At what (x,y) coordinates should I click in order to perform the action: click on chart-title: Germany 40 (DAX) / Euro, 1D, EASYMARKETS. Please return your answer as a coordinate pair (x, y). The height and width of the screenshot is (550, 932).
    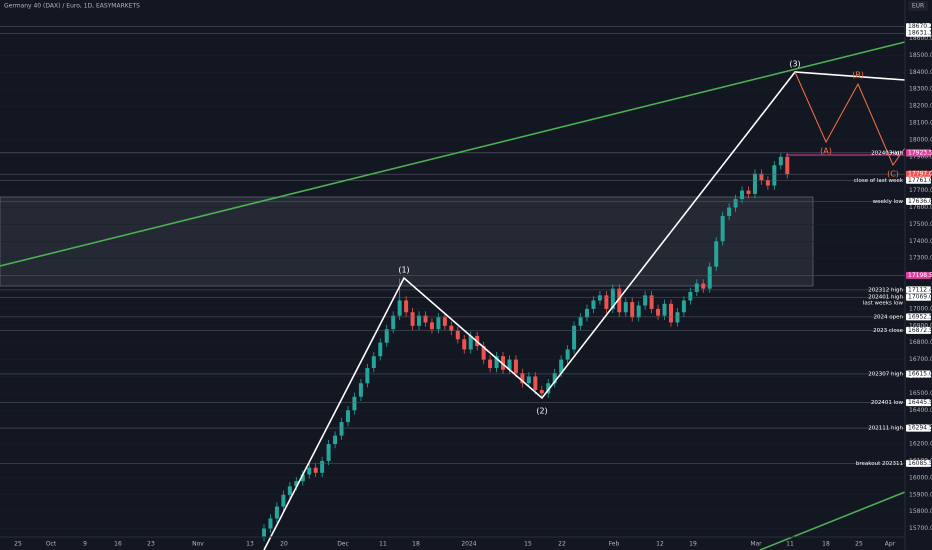
    Looking at the image, I should click on (72, 6).